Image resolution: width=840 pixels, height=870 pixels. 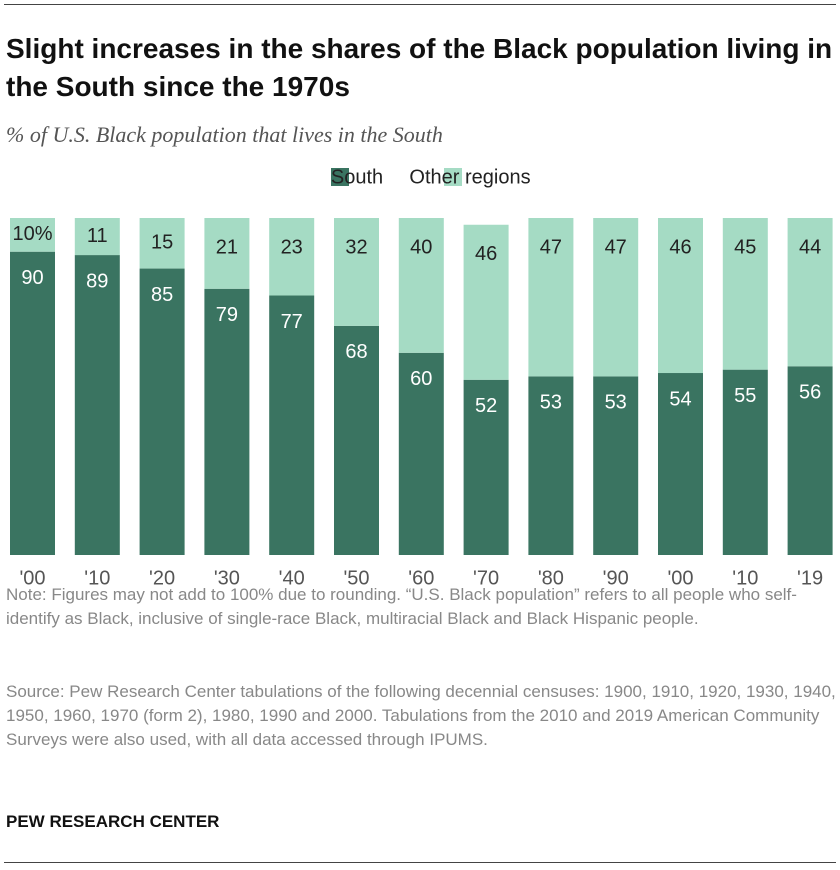 I want to click on x-tick-label: '80, so click(x=551, y=578).